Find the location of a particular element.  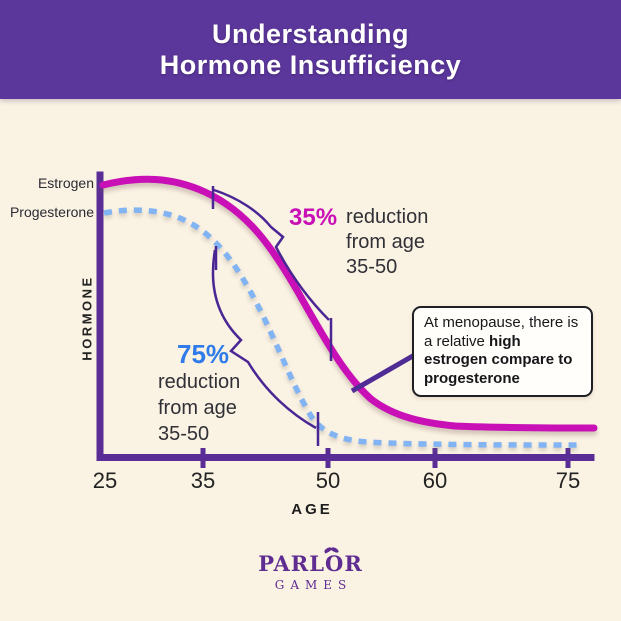

legend-progesterone: Progesterone is located at coordinates (51, 212).